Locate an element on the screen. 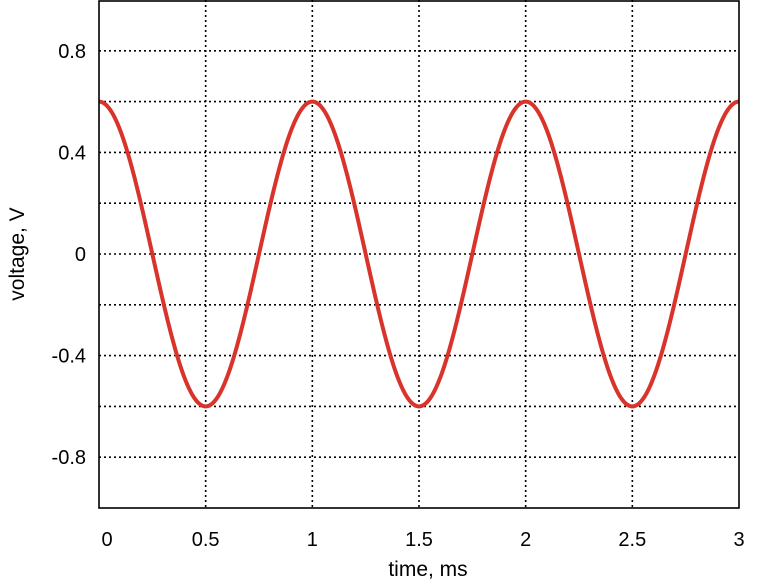 Image resolution: width=759 pixels, height=584 pixels. x-tick-label: 1 is located at coordinates (312, 540).